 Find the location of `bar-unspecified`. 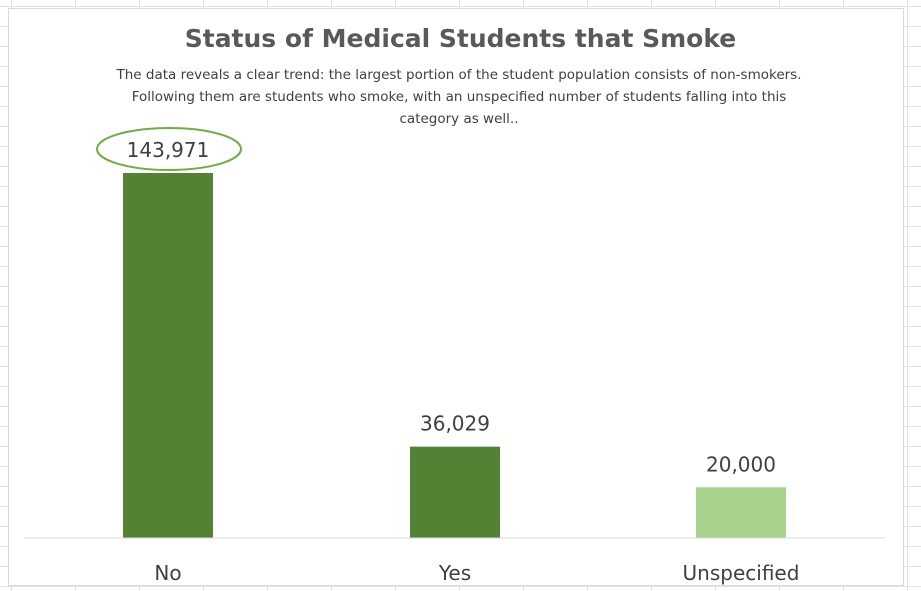

bar-unspecified is located at coordinates (741, 512).